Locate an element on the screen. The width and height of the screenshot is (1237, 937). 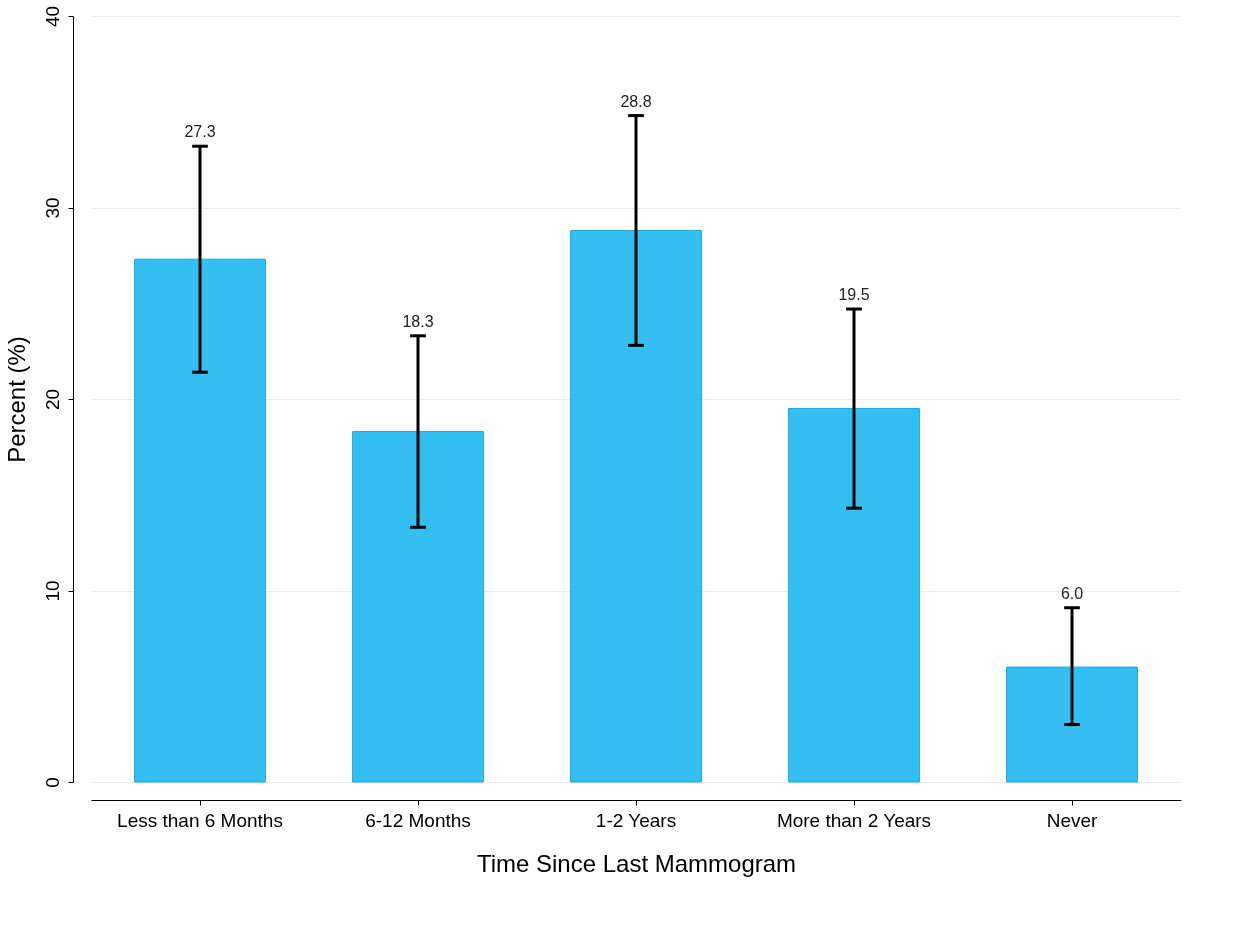
annotation: 27.3 is located at coordinates (200, 132).